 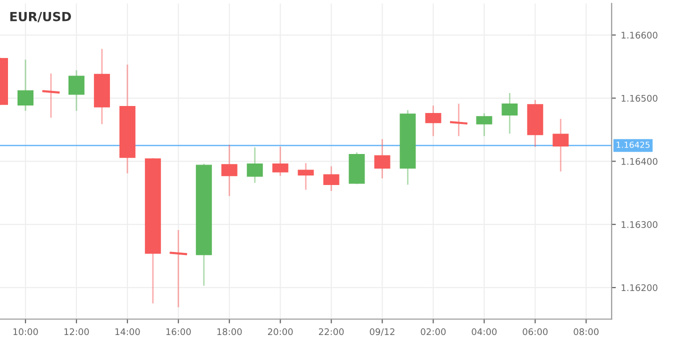 What do you see at coordinates (640, 98) in the screenshot?
I see `y-tick-label: 1.16500` at bounding box center [640, 98].